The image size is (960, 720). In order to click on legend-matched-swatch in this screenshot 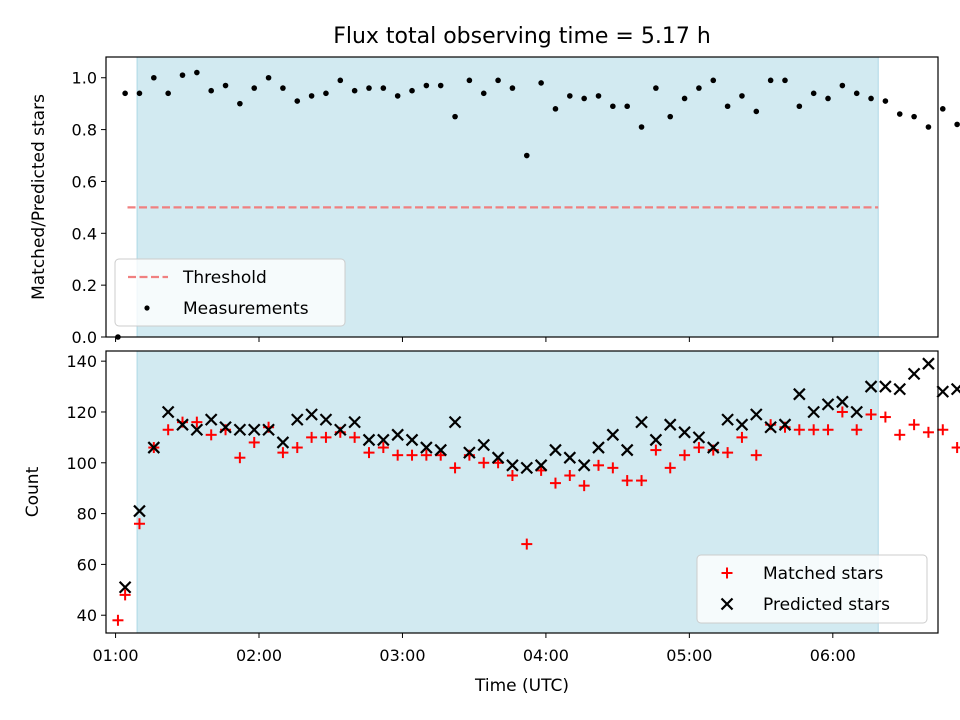, I will do `click(727, 573)`.